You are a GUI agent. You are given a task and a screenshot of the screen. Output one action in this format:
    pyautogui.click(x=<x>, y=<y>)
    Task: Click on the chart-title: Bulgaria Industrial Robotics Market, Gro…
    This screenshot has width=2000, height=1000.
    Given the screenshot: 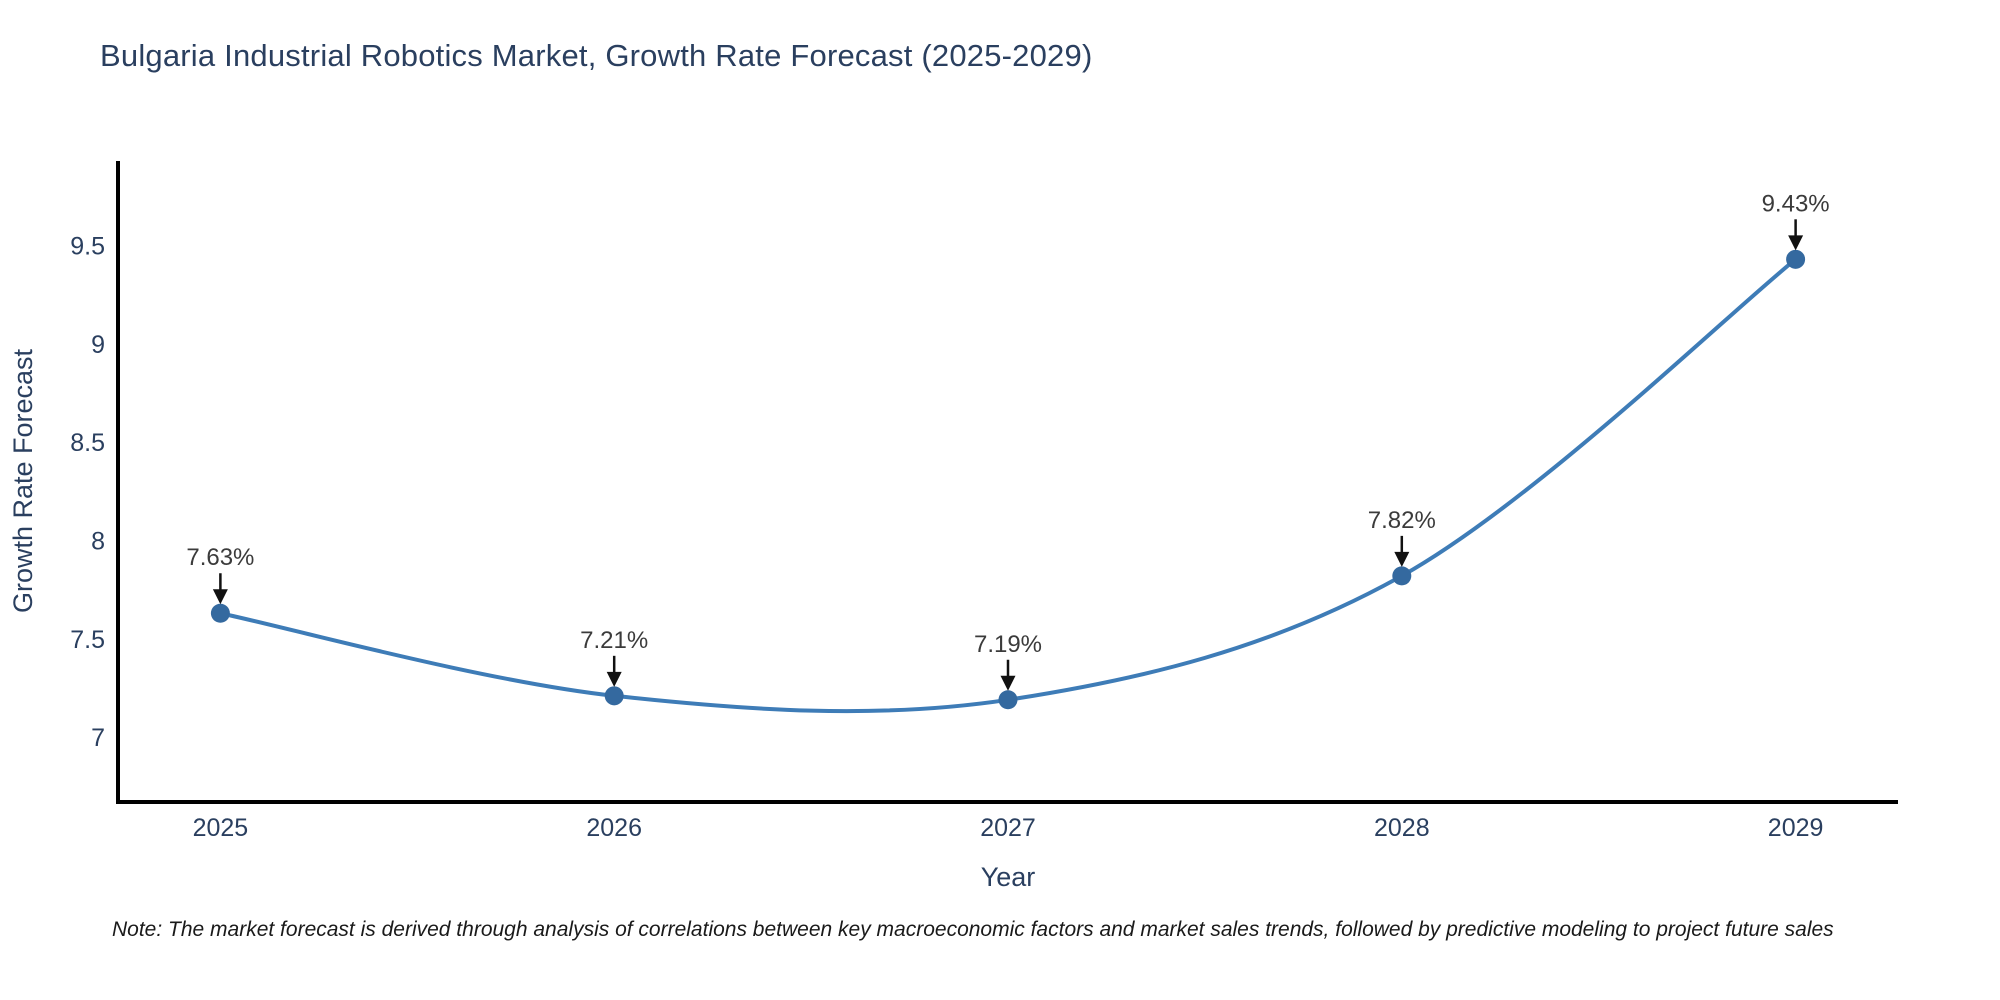 What is the action you would take?
    pyautogui.click(x=596, y=55)
    